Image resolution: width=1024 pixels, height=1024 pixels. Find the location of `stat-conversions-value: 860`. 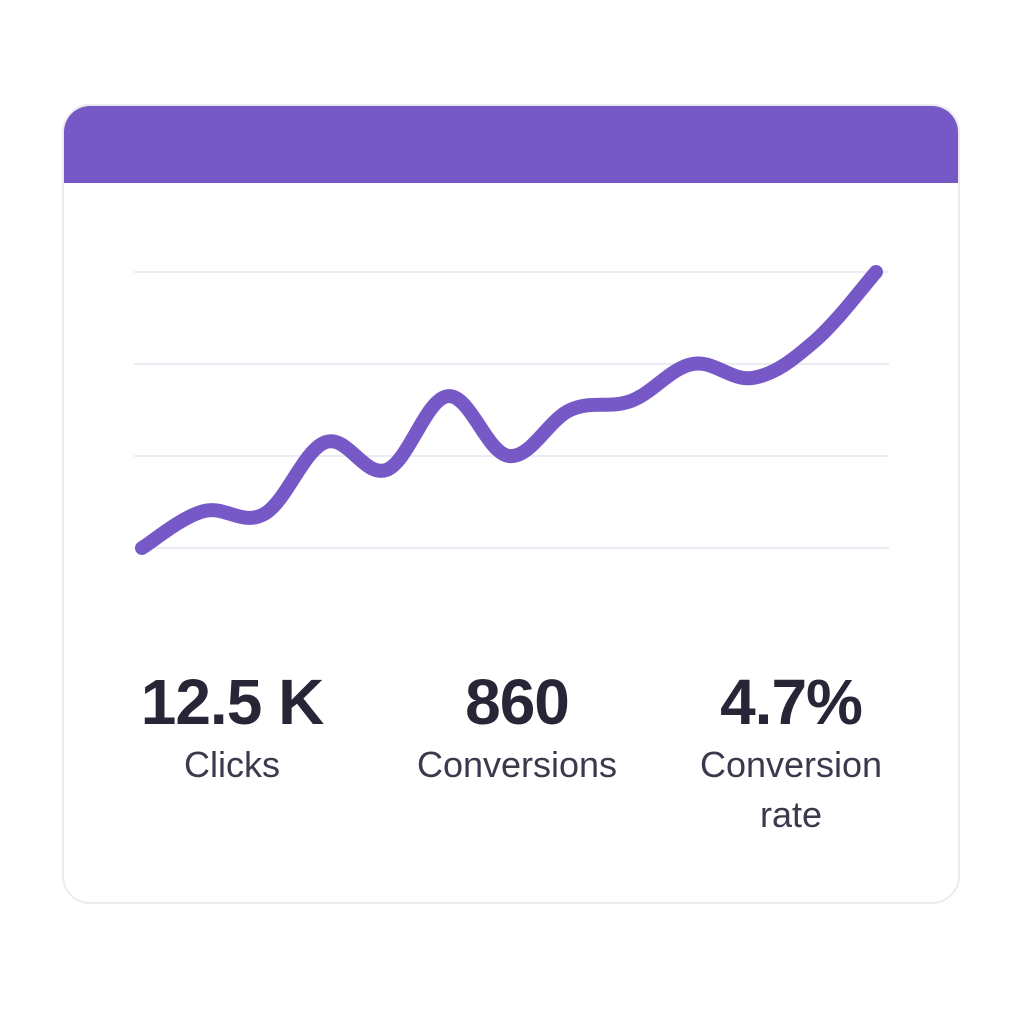

stat-conversions-value: 860 is located at coordinates (517, 702).